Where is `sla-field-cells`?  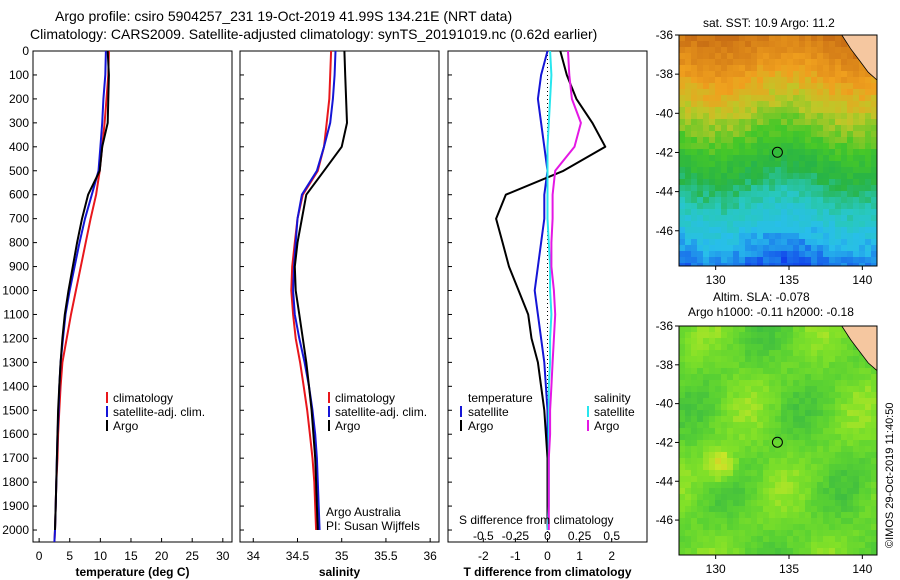
sla-field-cells is located at coordinates (778, 440).